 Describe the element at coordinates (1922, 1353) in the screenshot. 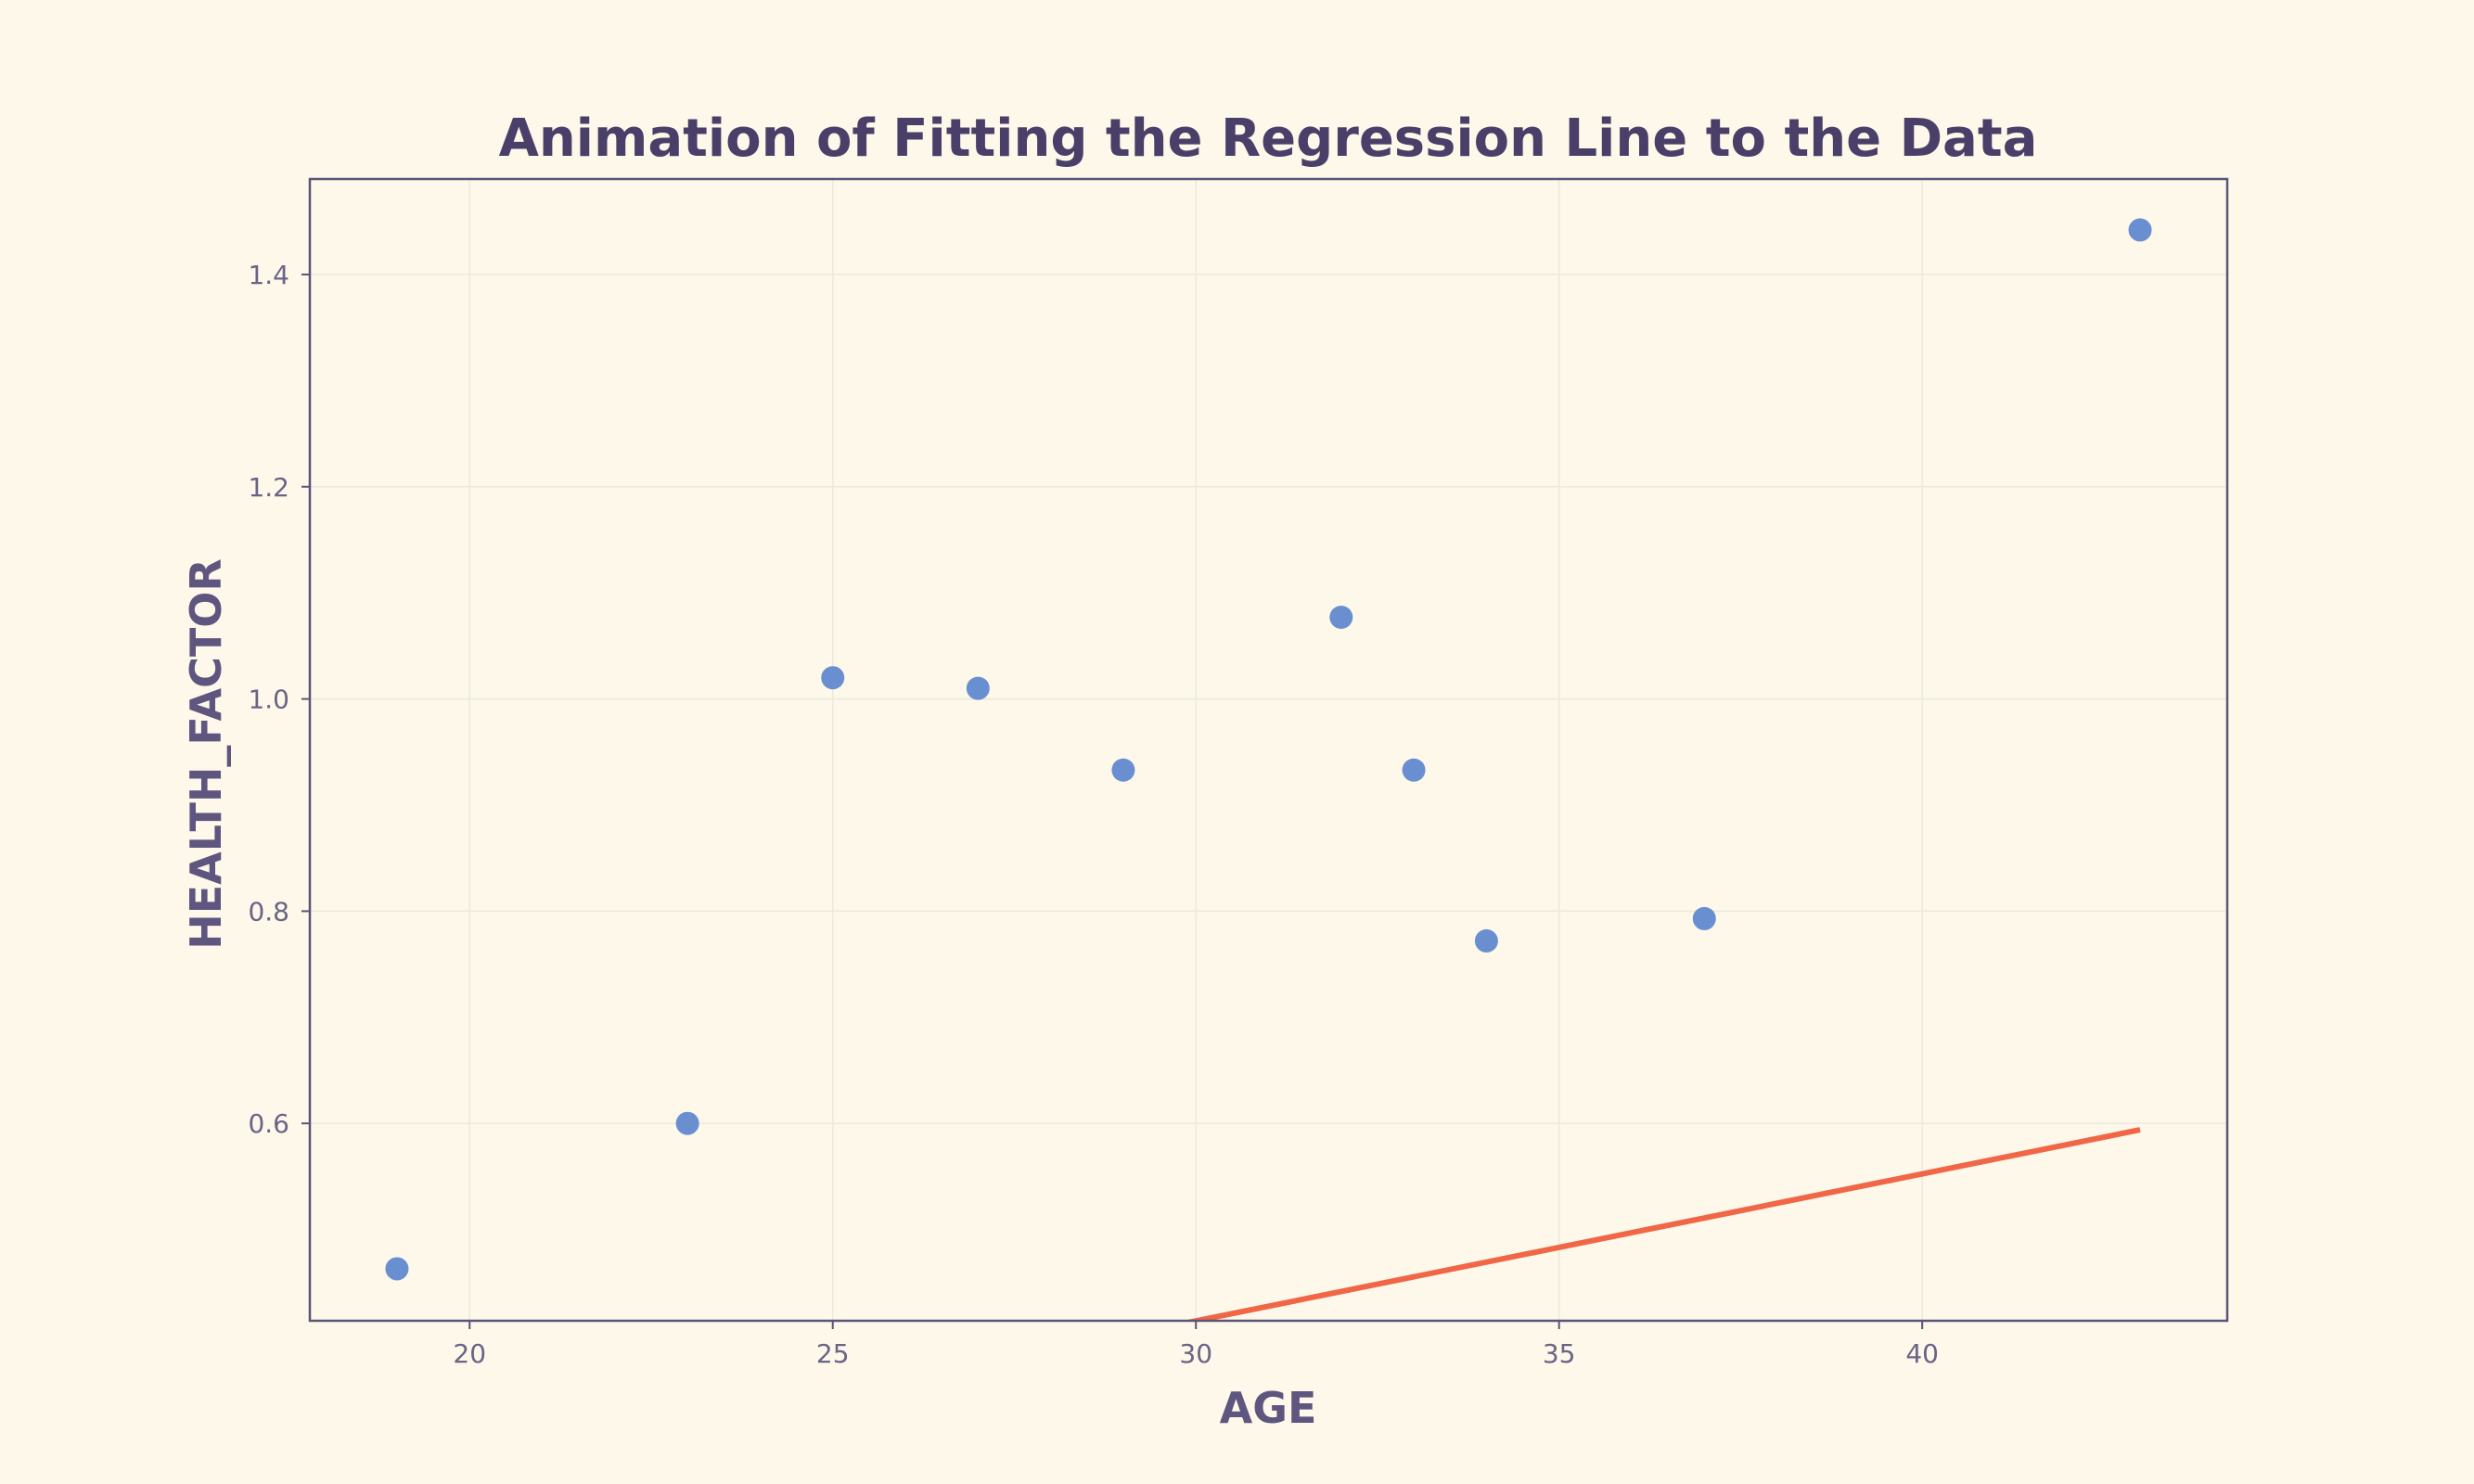

I see `x-tick-label: 40` at that location.